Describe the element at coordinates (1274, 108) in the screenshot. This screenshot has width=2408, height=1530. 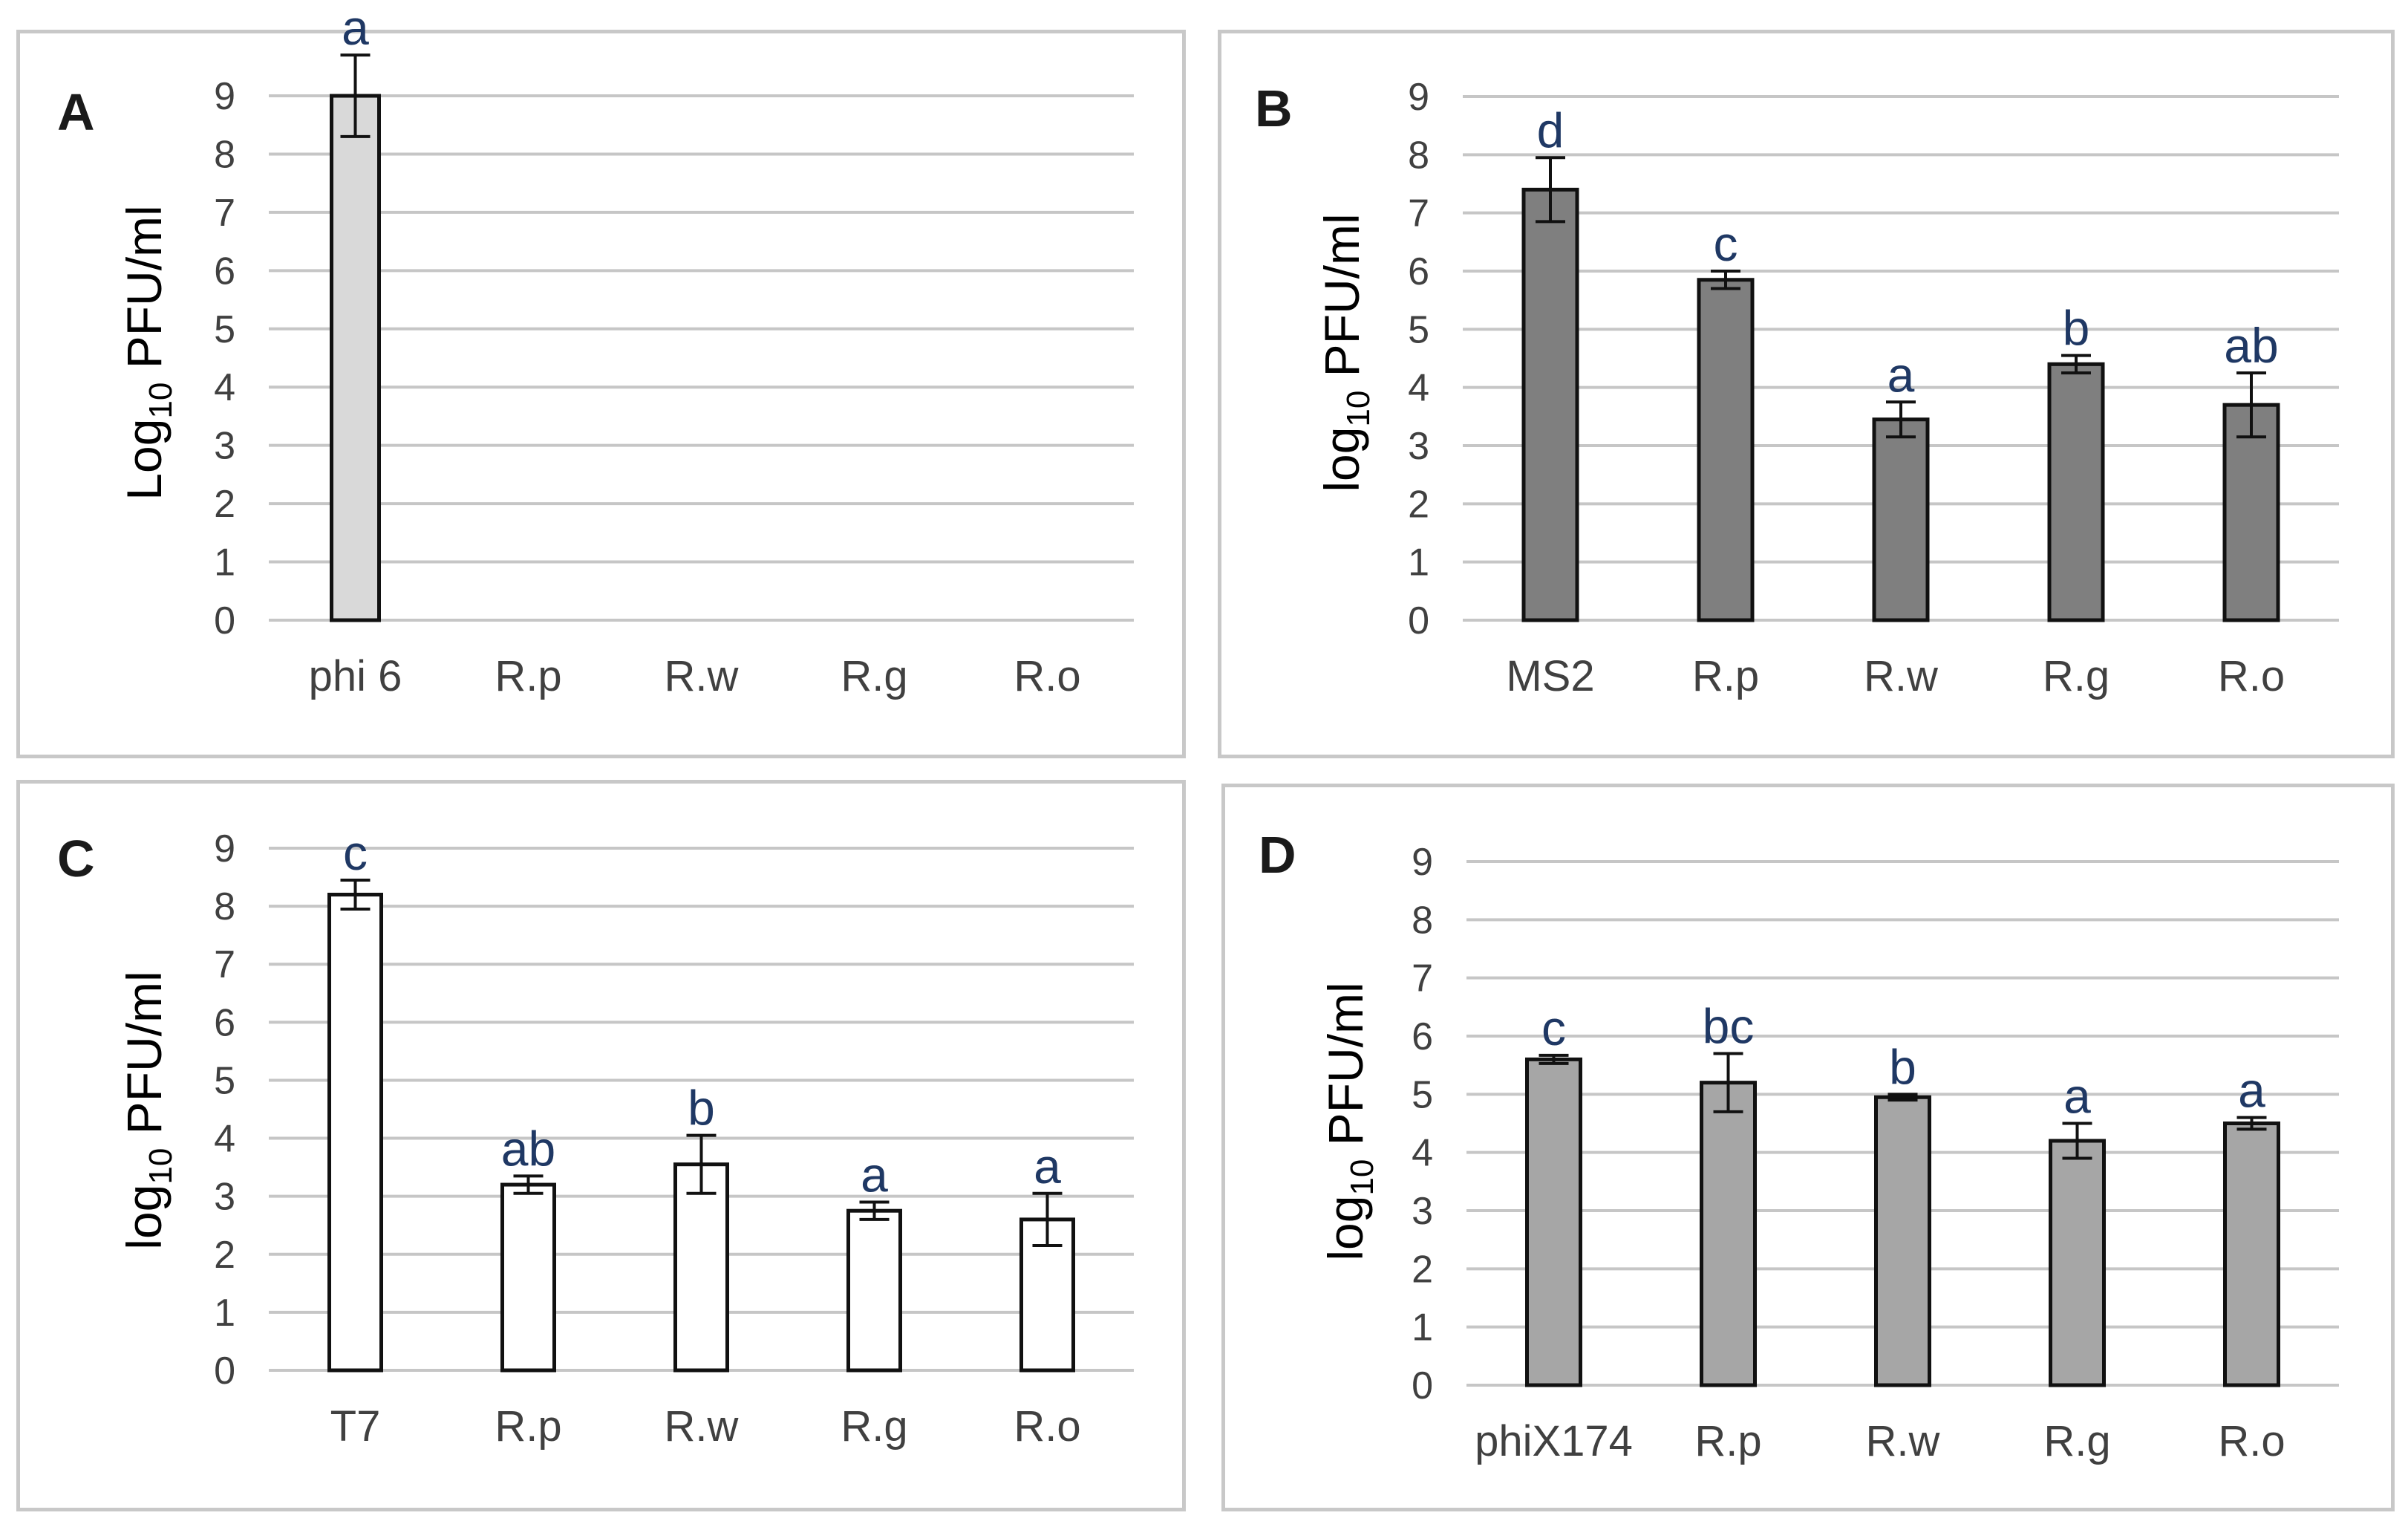
I see `panel-letter: B` at that location.